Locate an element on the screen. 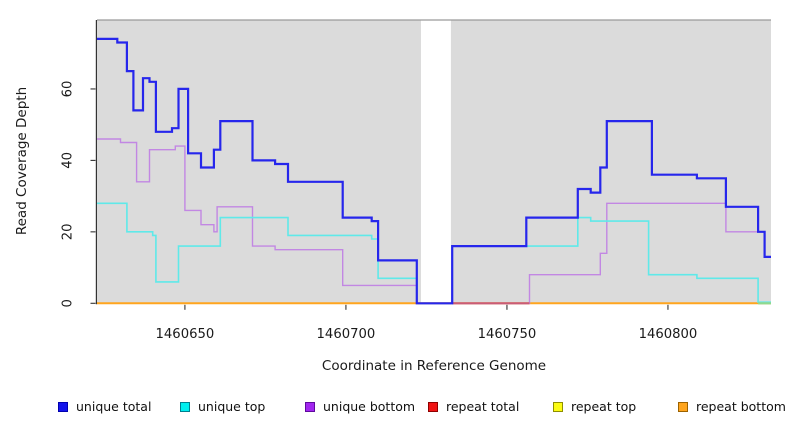  legend-item-unique-total: unique total is located at coordinates (104, 406).